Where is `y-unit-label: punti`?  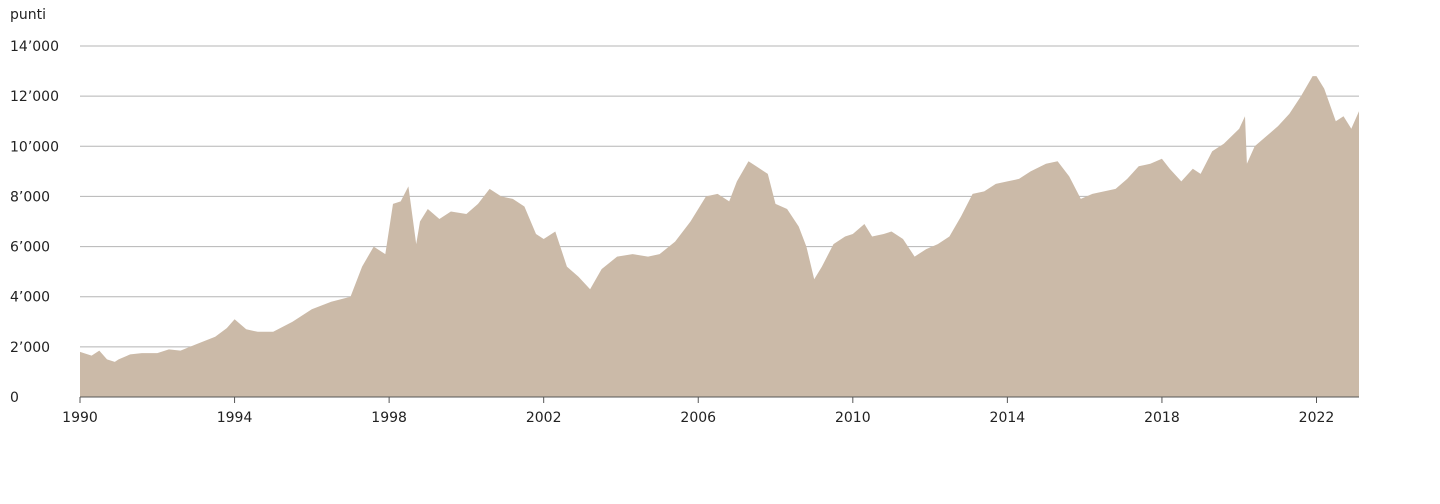 y-unit-label: punti is located at coordinates (28, 15).